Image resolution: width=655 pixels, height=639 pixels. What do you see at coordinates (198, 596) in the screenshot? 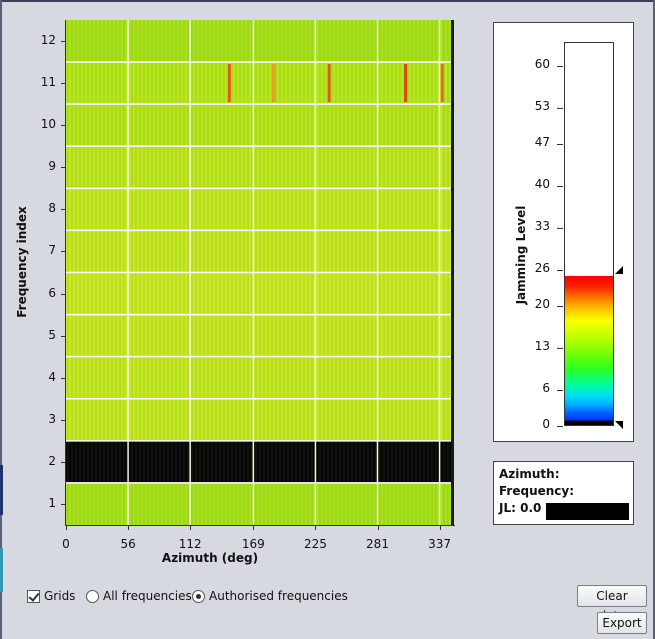
I see `radio-selected-icon` at bounding box center [198, 596].